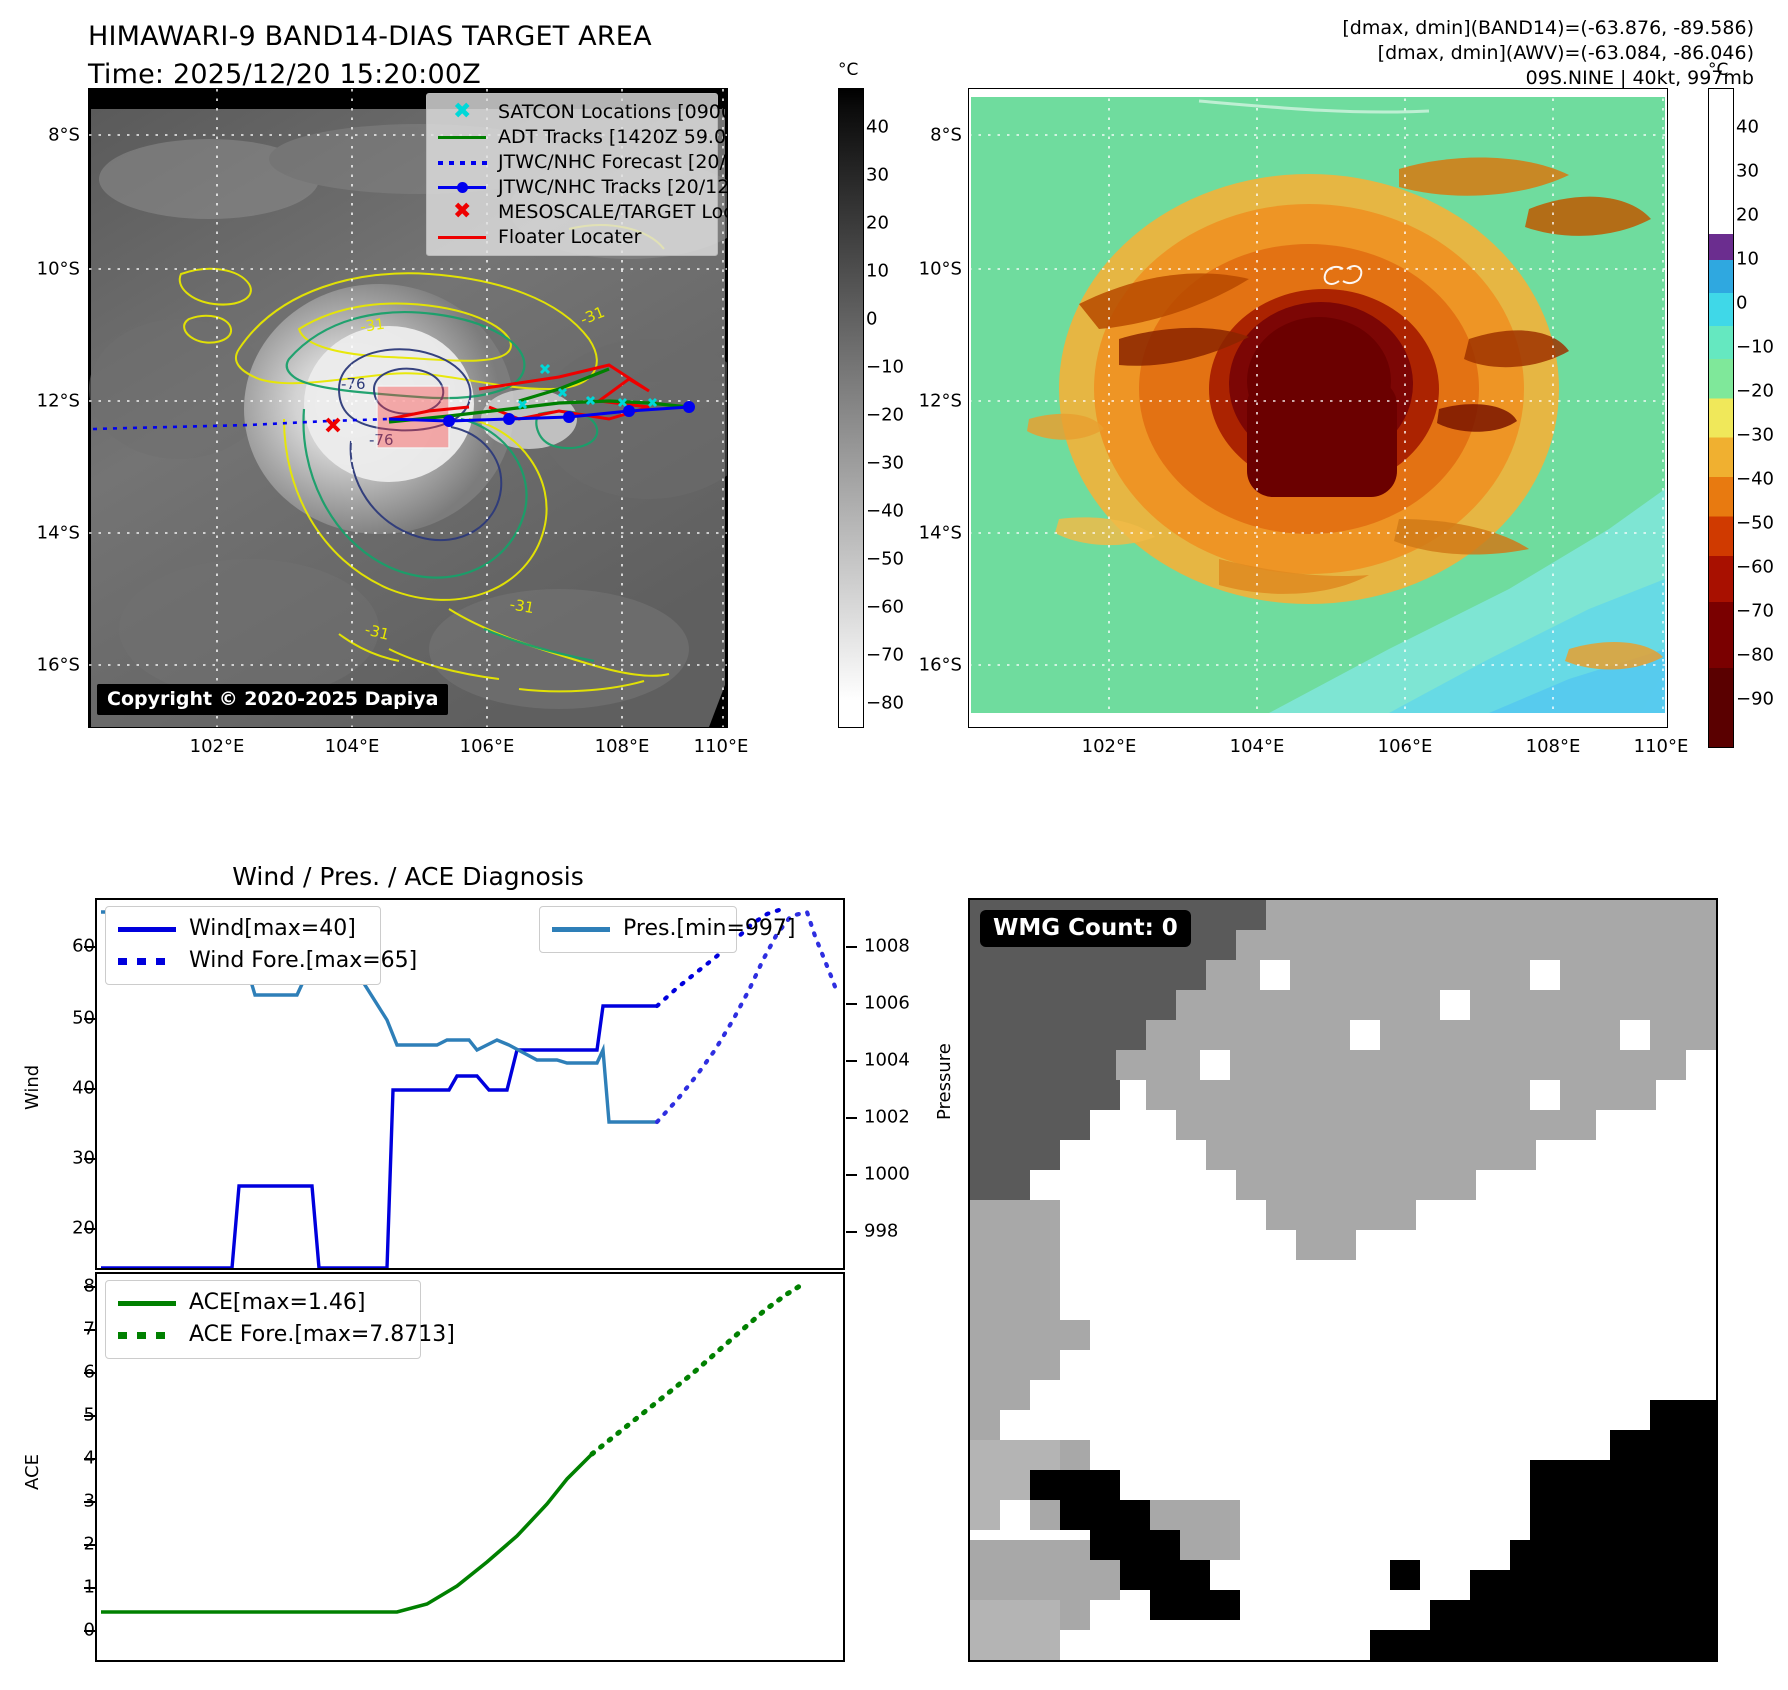 This screenshot has width=1788, height=1690. What do you see at coordinates (1328, 750) in the screenshot?
I see `right-map-lon-axis: 102°E 104°E 106°E 108°E 110°E` at bounding box center [1328, 750].